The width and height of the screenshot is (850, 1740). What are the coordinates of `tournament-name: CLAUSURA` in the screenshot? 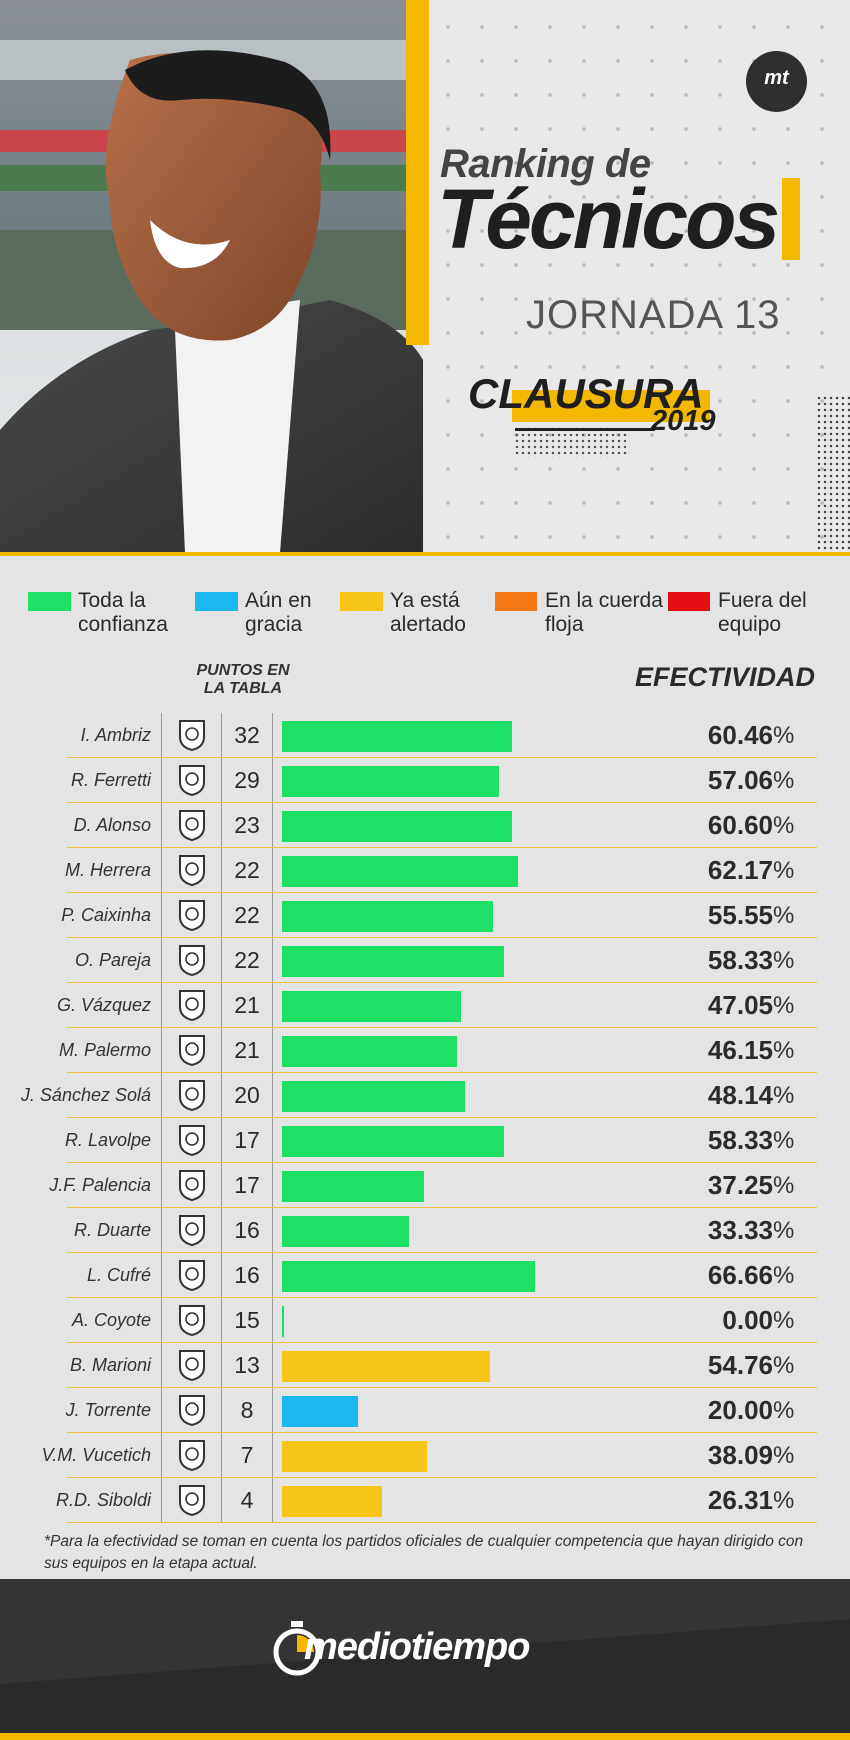 It's located at (586, 393).